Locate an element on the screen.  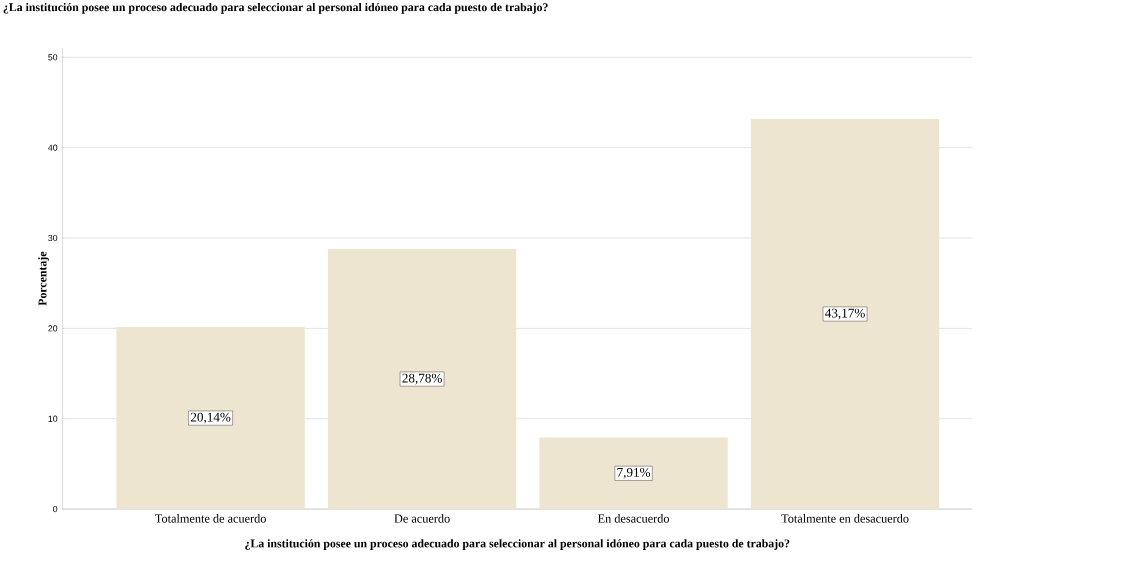
data-label: 43,17% is located at coordinates (845, 314).